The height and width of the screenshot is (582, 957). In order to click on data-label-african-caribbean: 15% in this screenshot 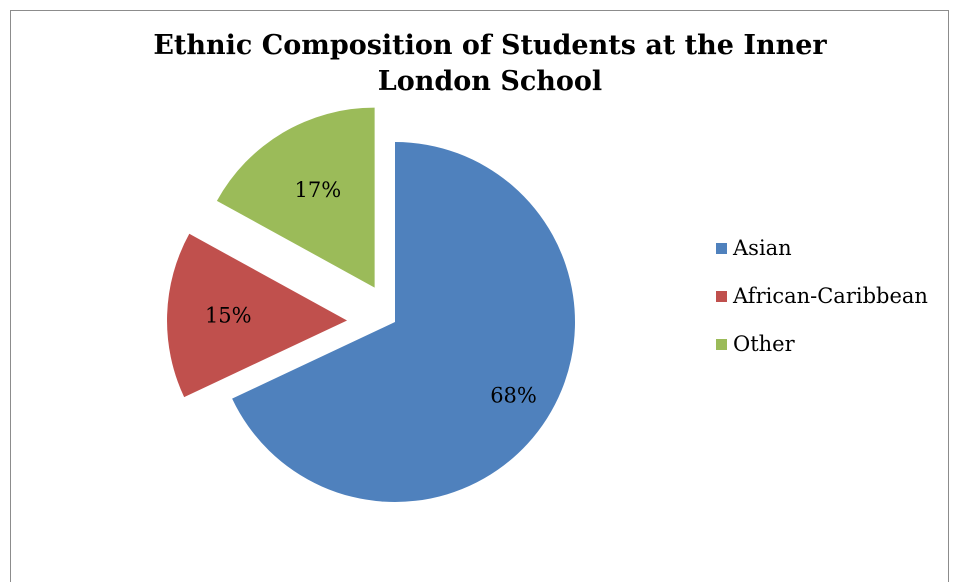, I will do `click(228, 315)`.